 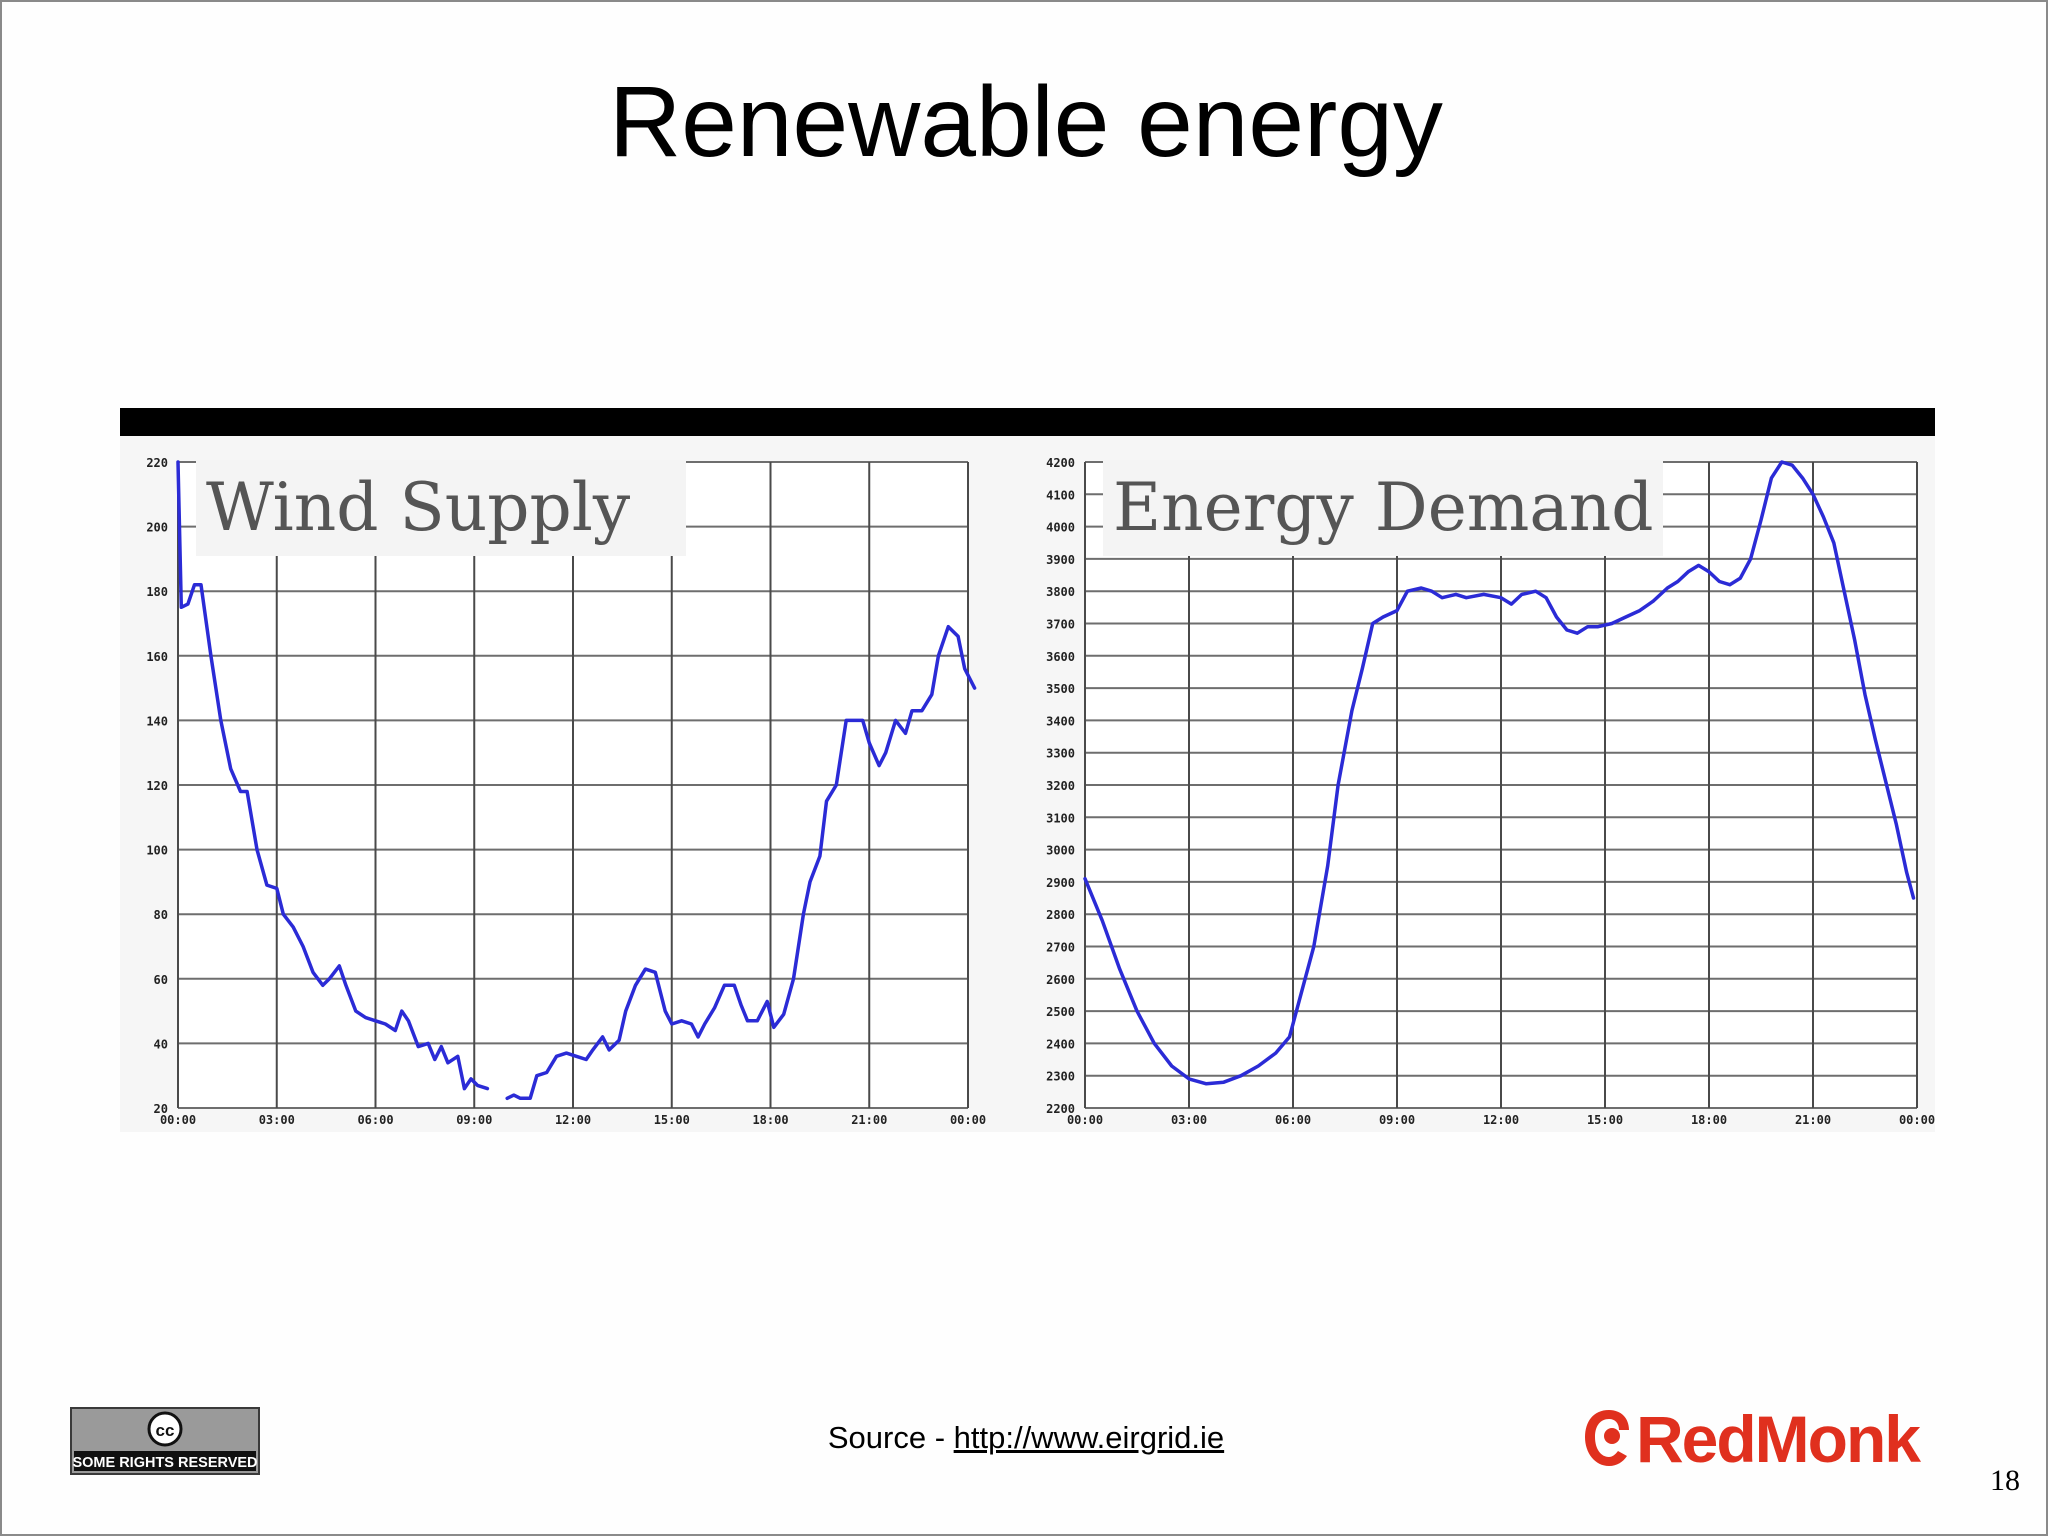 What do you see at coordinates (1060, 818) in the screenshot?
I see `chart2-y-tick-label: 3100` at bounding box center [1060, 818].